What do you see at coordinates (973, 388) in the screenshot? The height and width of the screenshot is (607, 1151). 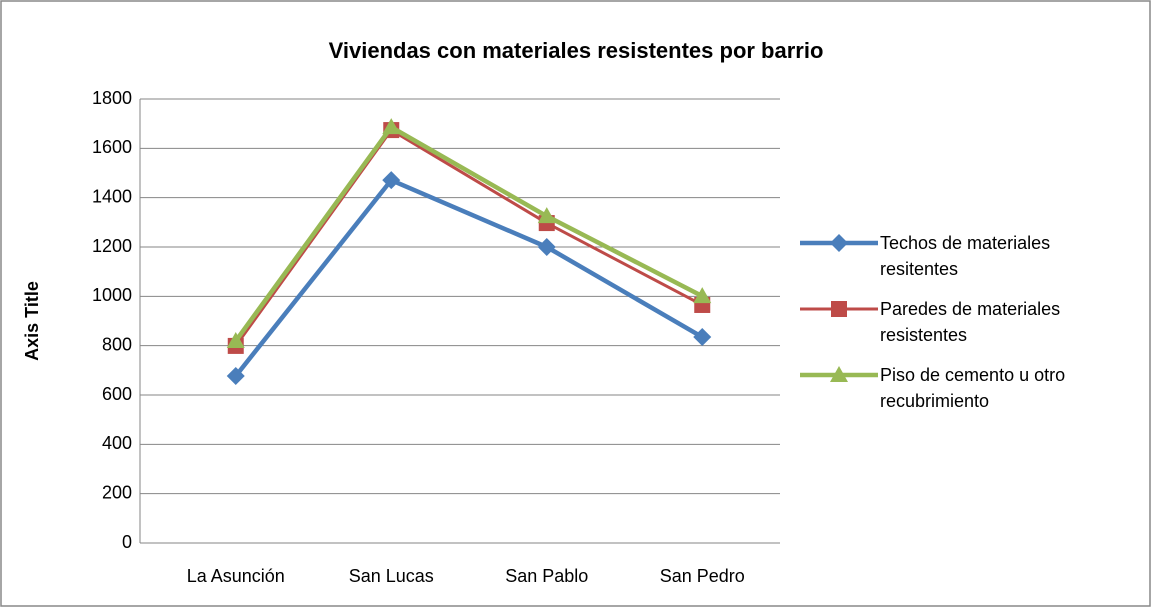 I see `legend-label: Piso de cemento u otro recubrimiento` at bounding box center [973, 388].